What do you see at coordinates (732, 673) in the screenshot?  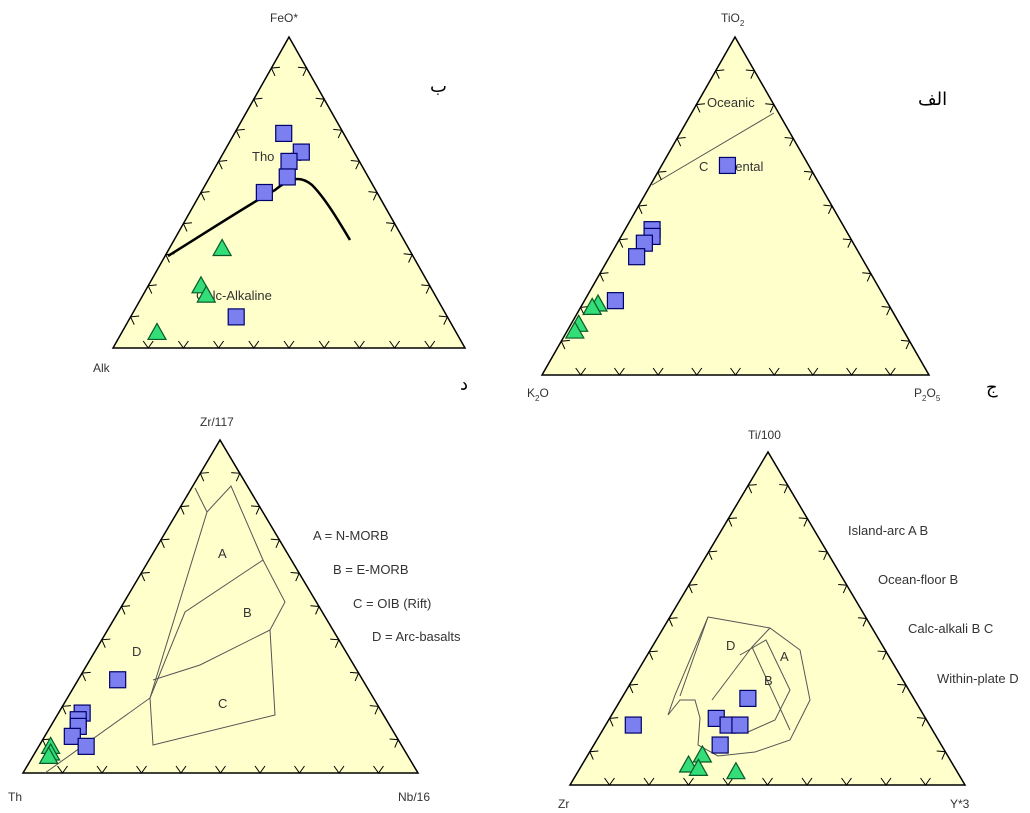 I see `field-boundary-b2` at bounding box center [732, 673].